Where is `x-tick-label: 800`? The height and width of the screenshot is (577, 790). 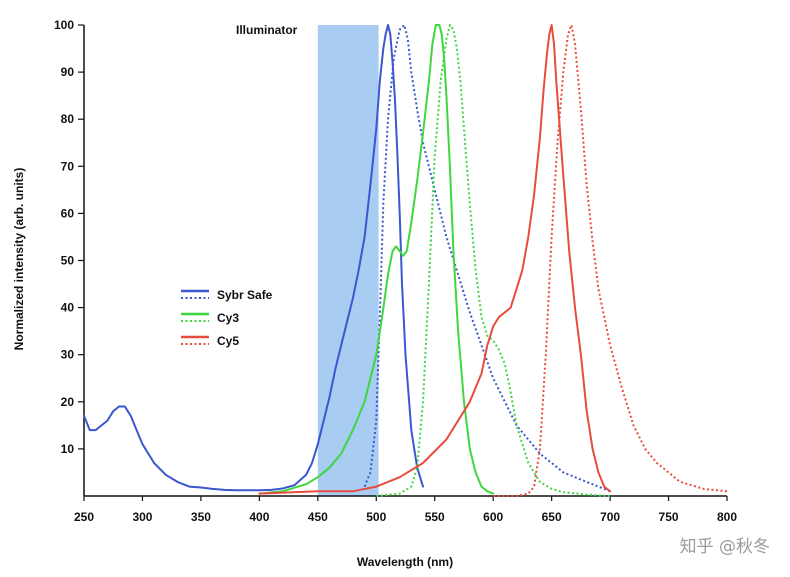 x-tick-label: 800 is located at coordinates (727, 517).